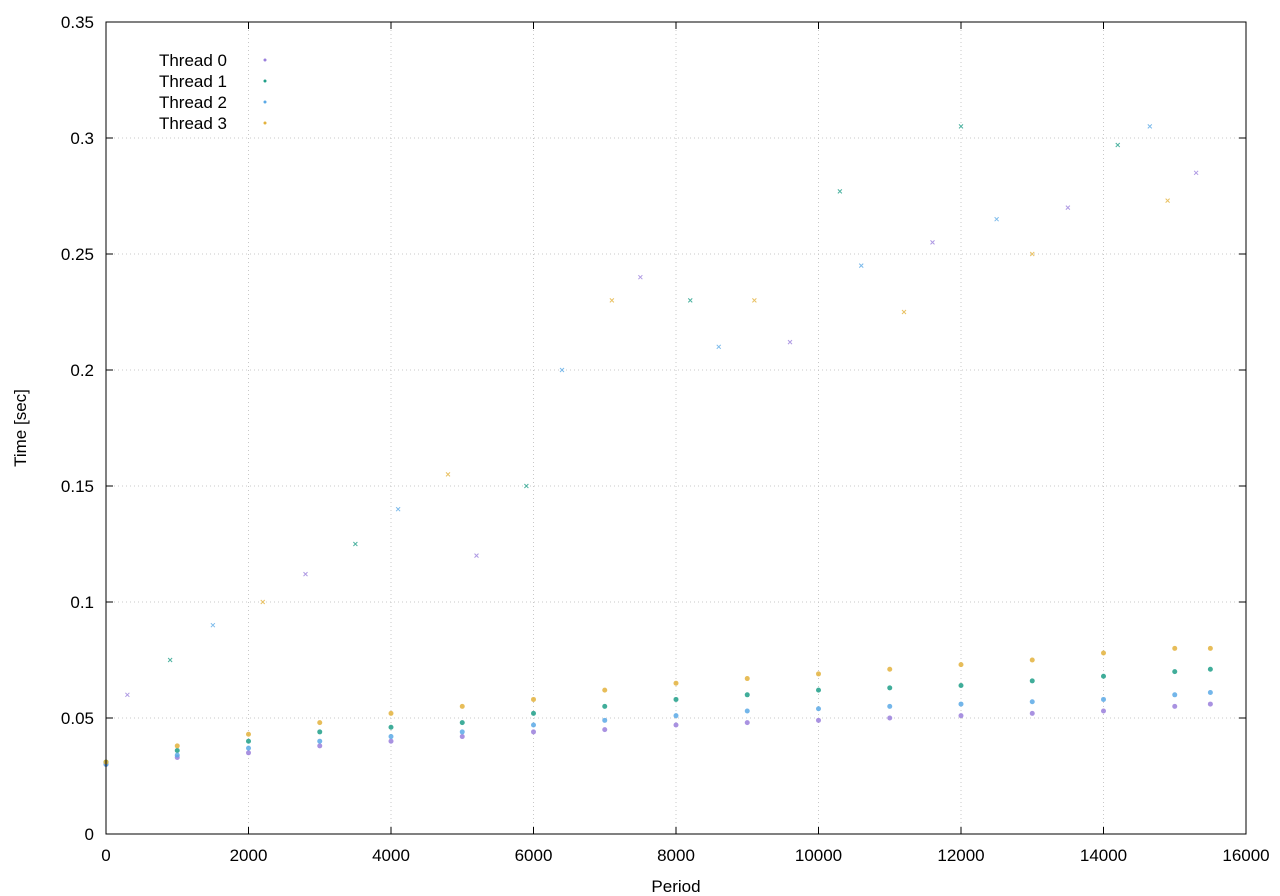  Describe the element at coordinates (675, 886) in the screenshot. I see `x-axis-label: Period` at that location.